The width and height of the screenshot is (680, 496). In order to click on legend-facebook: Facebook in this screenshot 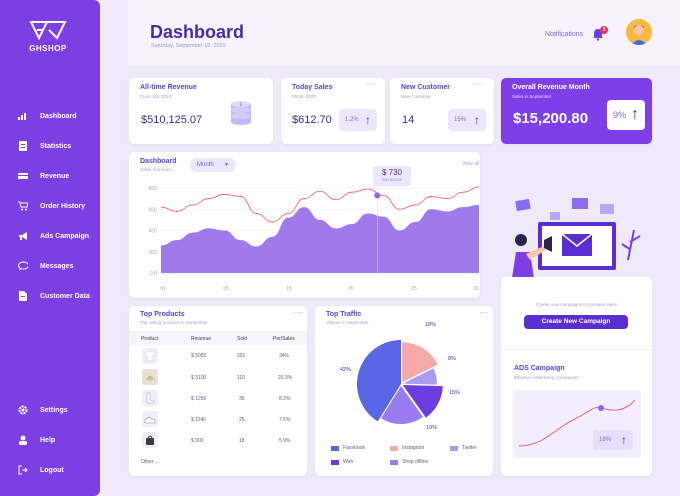, I will do `click(348, 448)`.